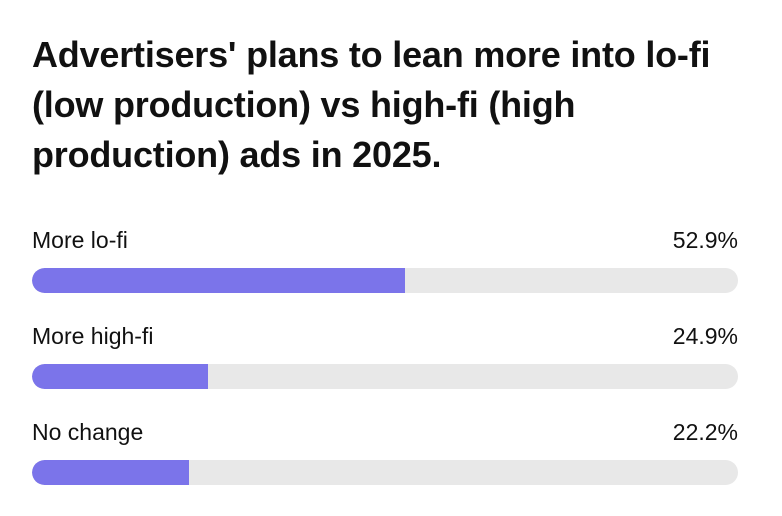  What do you see at coordinates (385, 376) in the screenshot?
I see `bar-track-more-high-fi` at bounding box center [385, 376].